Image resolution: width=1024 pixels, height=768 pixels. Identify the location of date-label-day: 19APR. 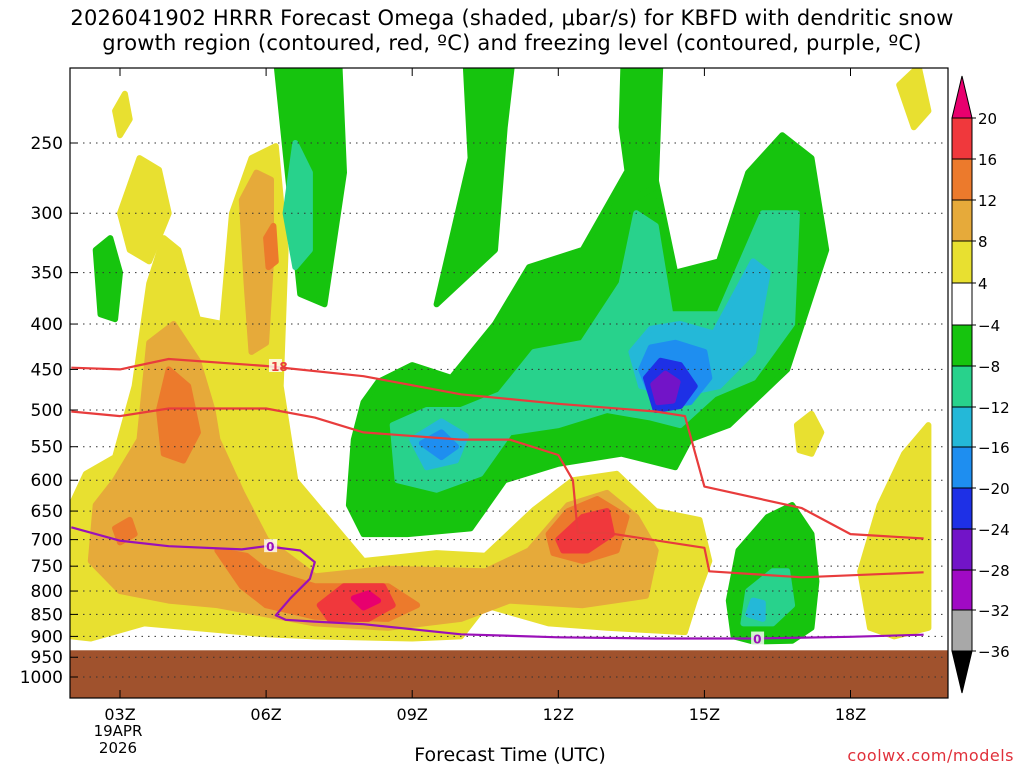
(118, 731).